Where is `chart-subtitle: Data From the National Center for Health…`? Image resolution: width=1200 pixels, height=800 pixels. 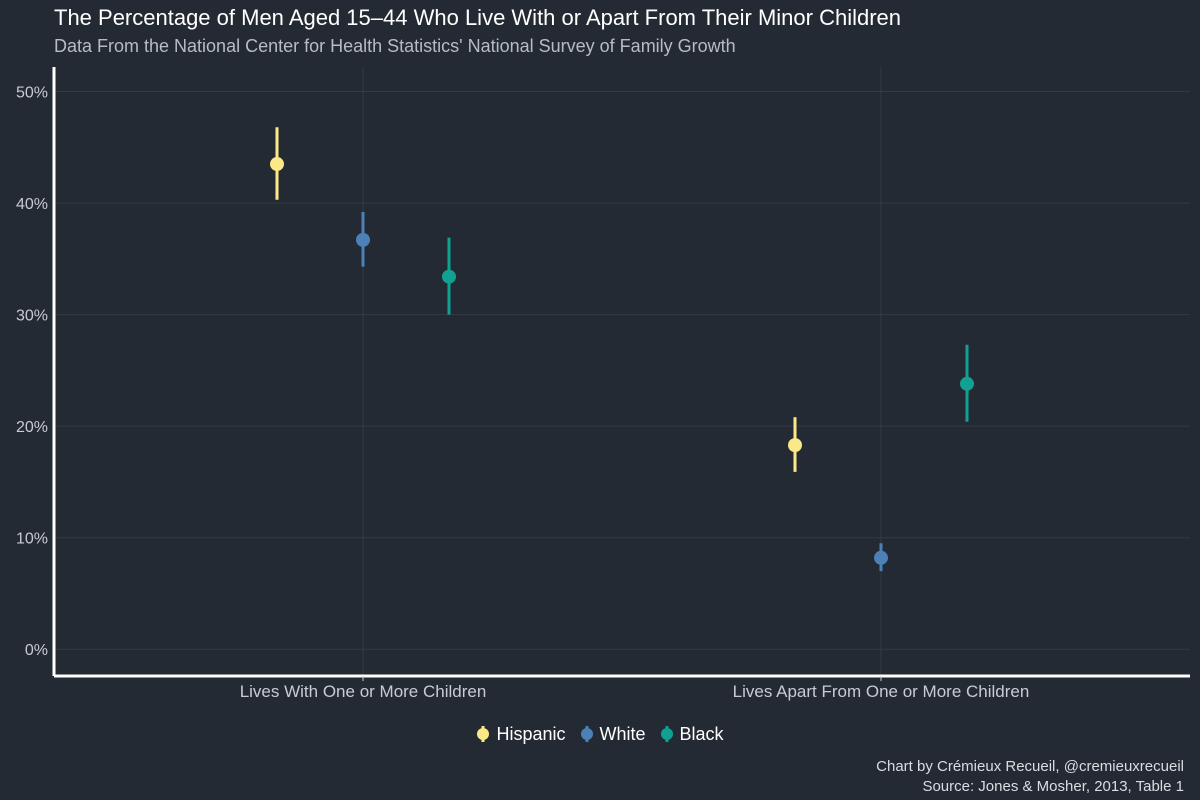 chart-subtitle: Data From the National Center for Health… is located at coordinates (395, 46).